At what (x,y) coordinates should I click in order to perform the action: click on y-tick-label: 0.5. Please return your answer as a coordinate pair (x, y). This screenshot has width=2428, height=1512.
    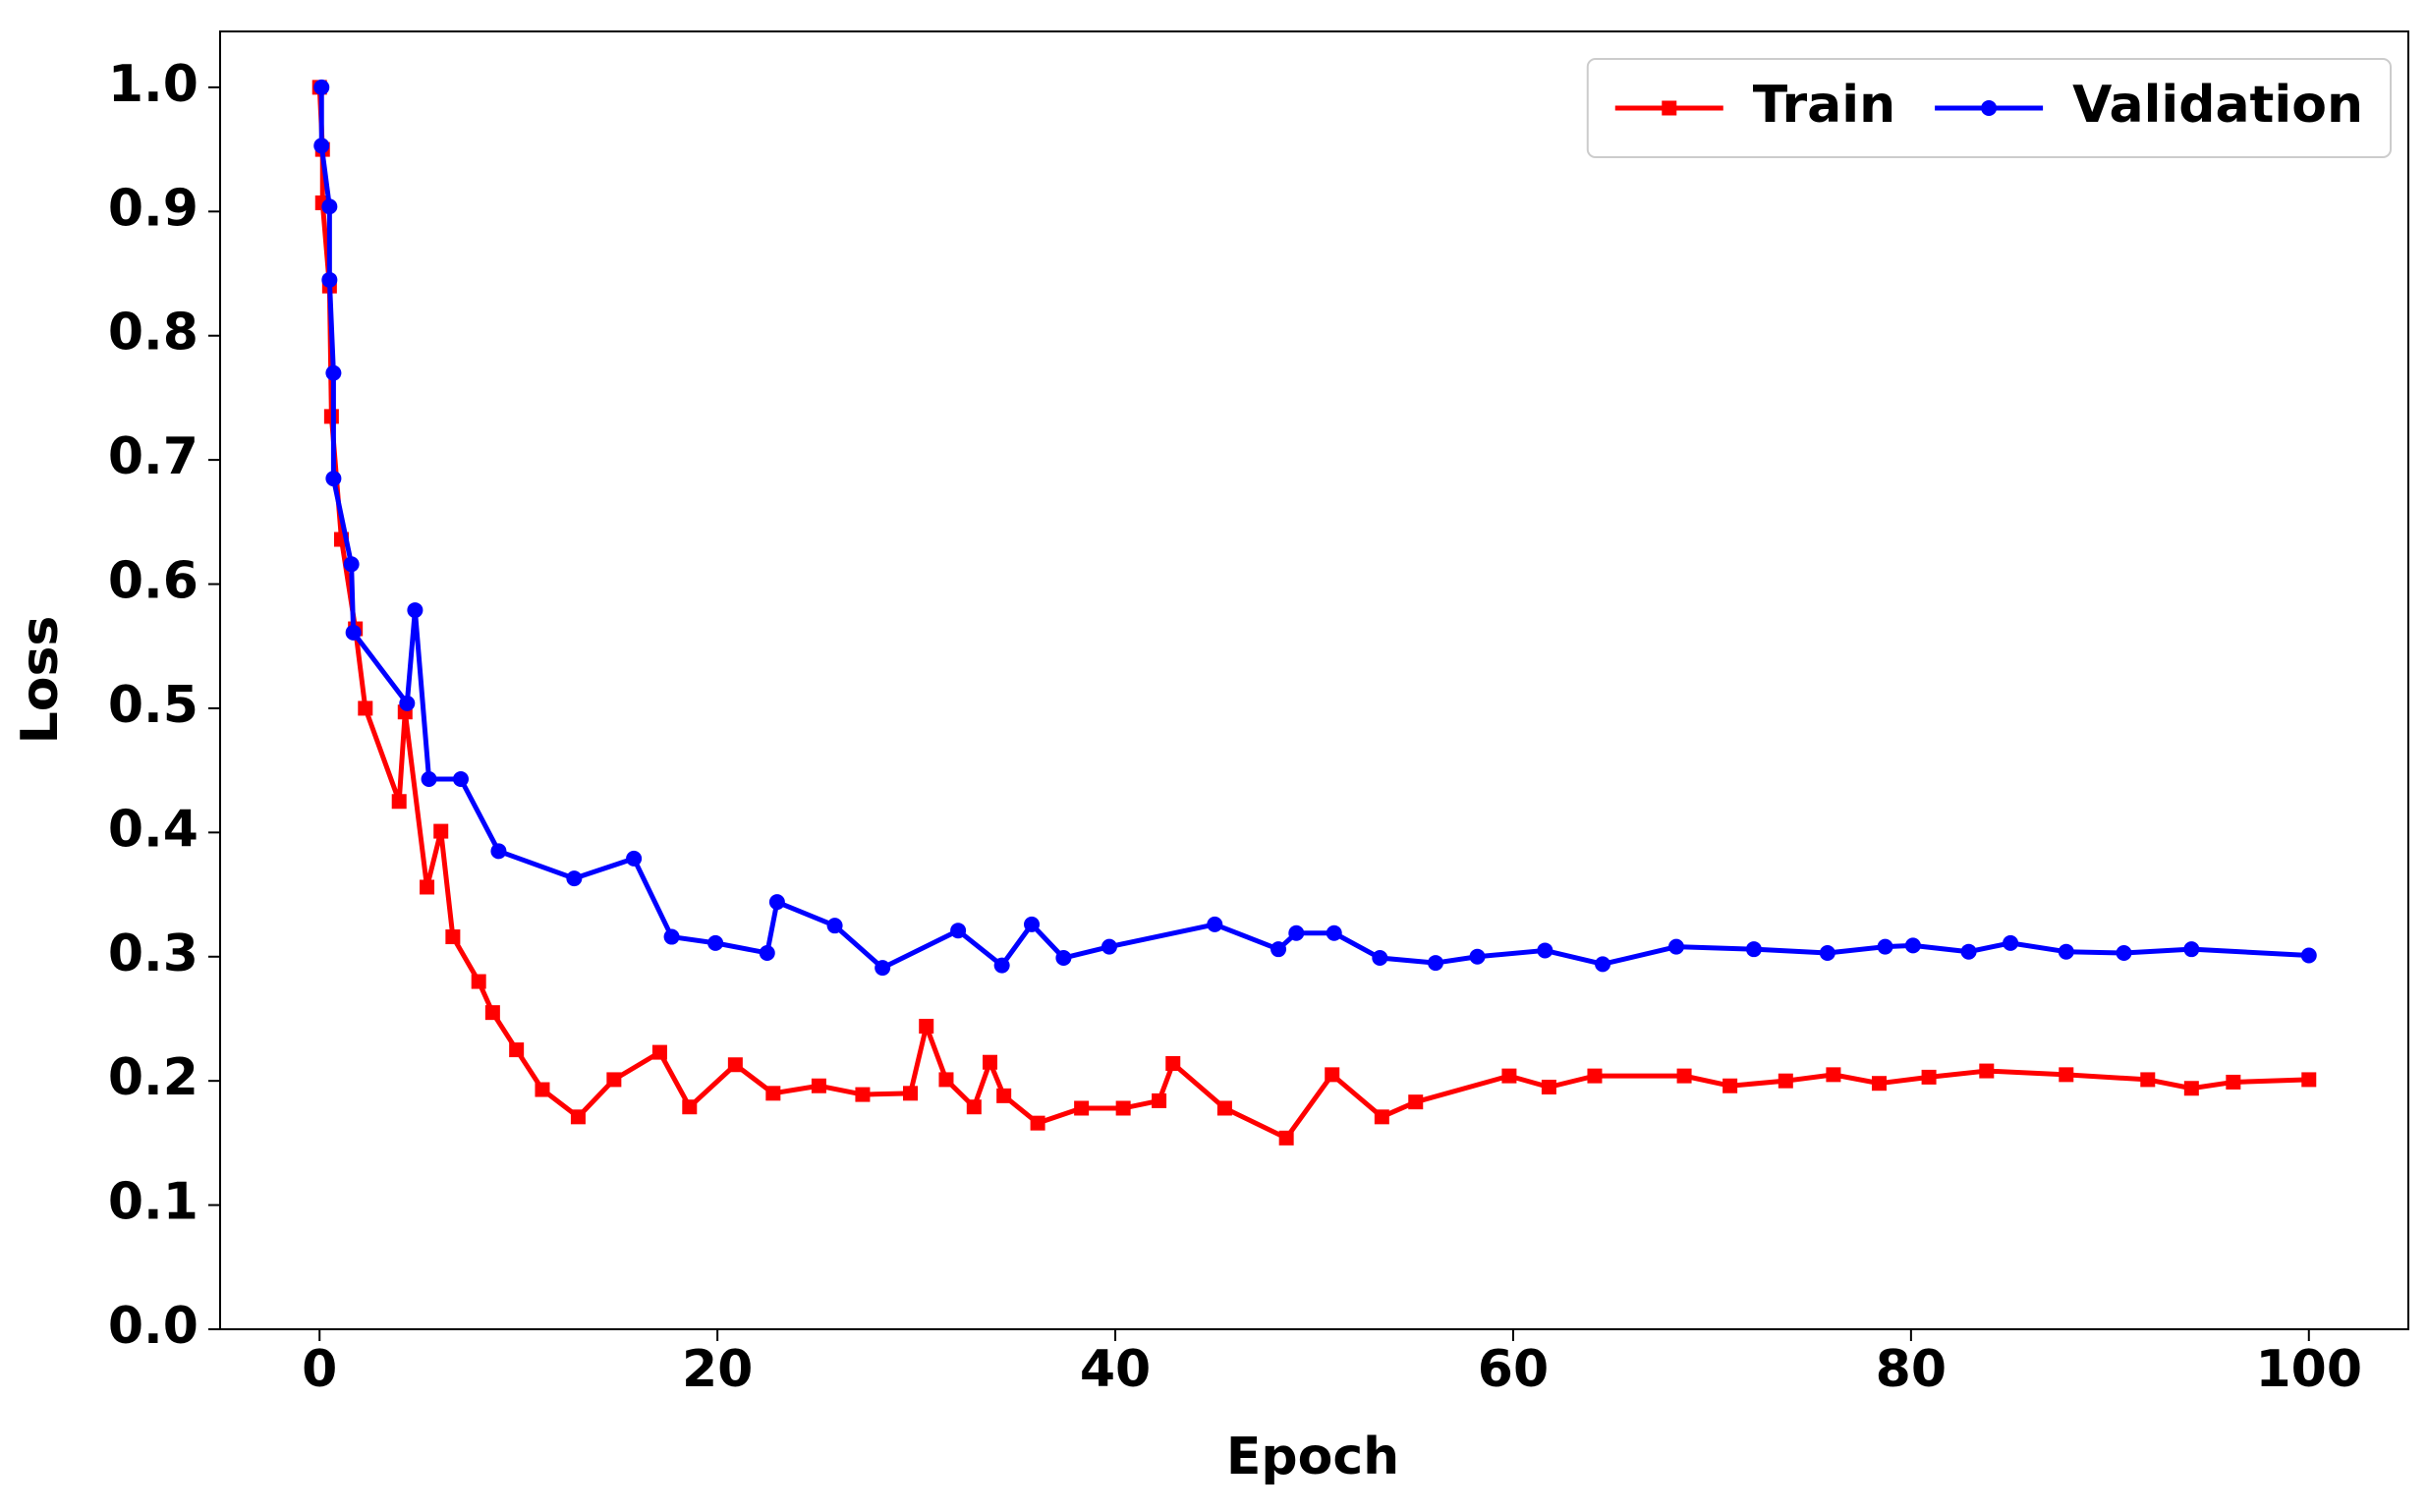
    Looking at the image, I should click on (153, 705).